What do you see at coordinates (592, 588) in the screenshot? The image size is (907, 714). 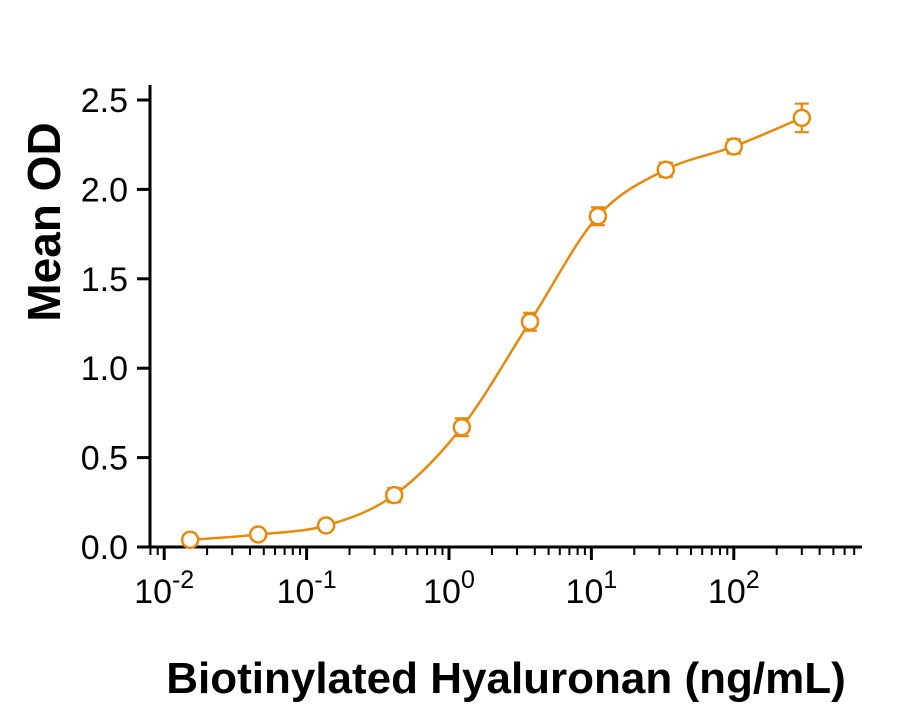 I see `x-tick-label: 10¹` at bounding box center [592, 588].